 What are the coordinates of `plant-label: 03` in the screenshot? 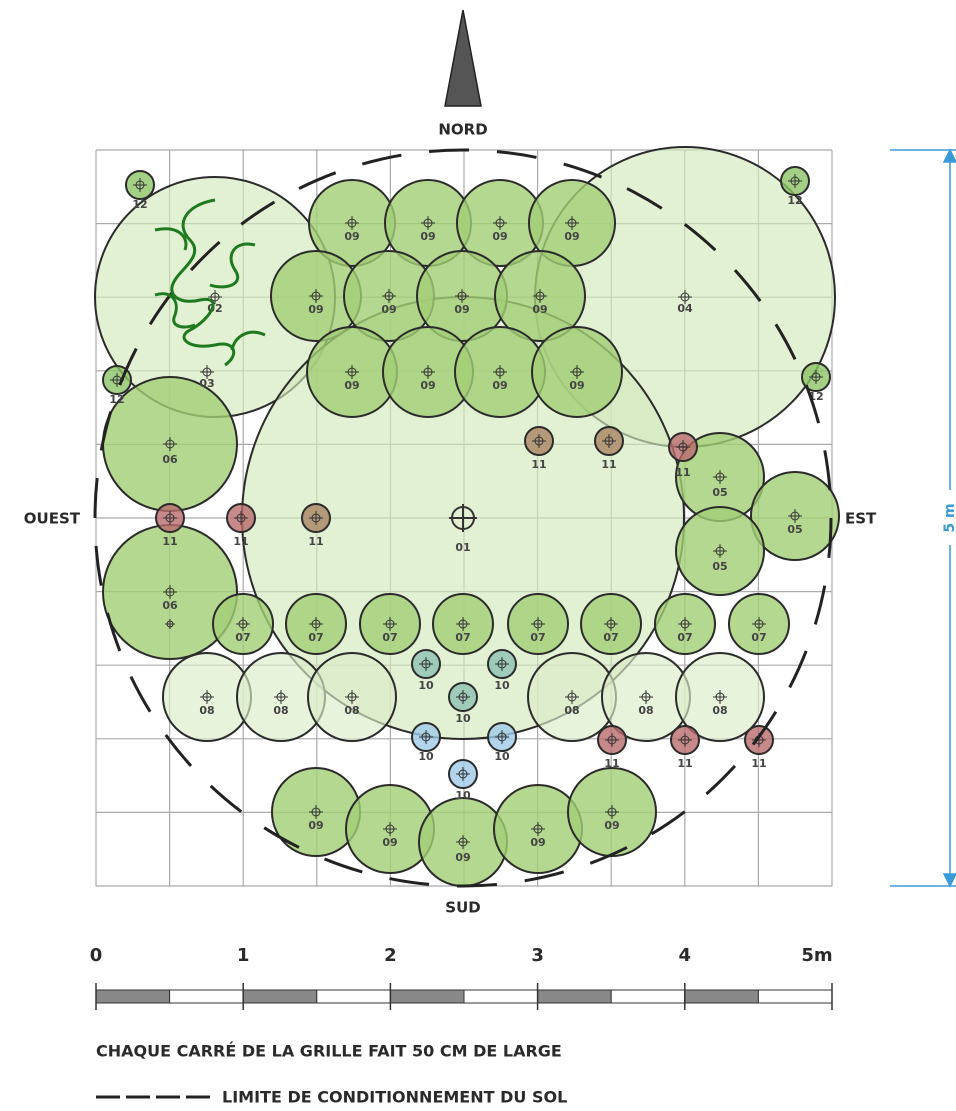 It's located at (206, 383).